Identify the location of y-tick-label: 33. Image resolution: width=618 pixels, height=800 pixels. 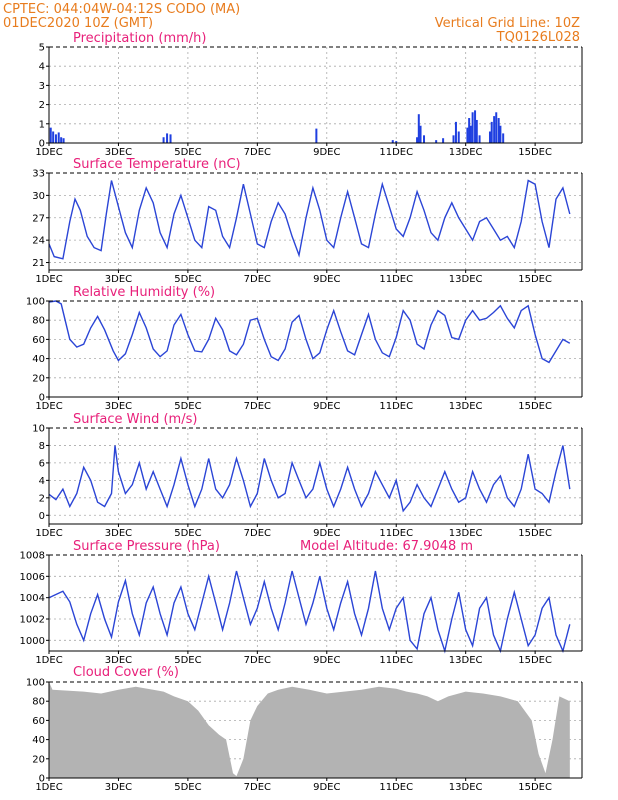
(38, 174).